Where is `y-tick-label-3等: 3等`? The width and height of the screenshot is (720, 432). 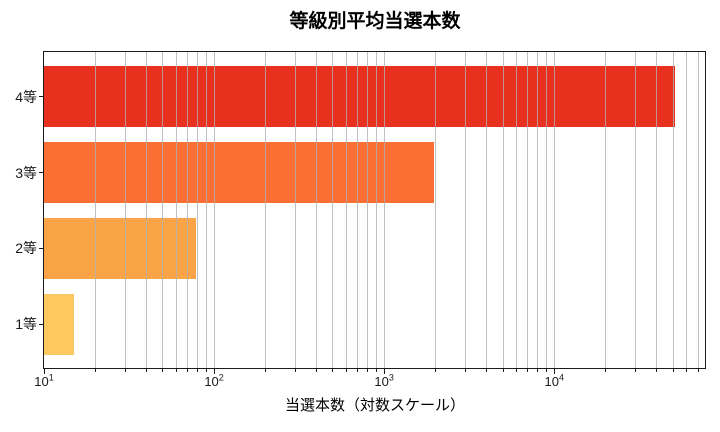 y-tick-label-3等: 3等 is located at coordinates (26, 172).